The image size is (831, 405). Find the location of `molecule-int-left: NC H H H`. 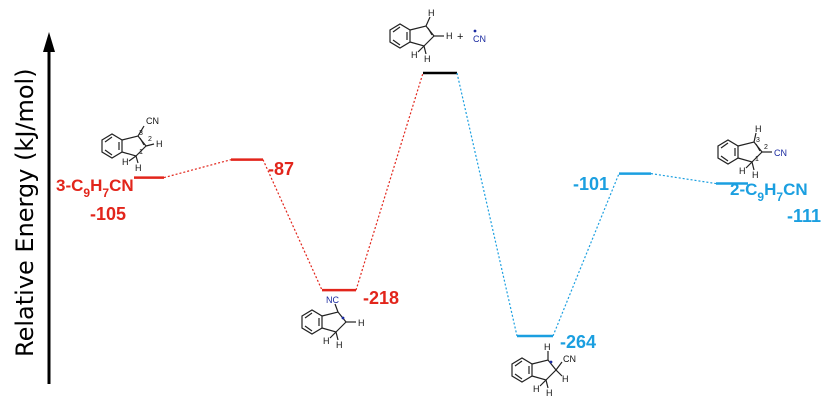

molecule-int-left: NC H H H is located at coordinates (333, 322).